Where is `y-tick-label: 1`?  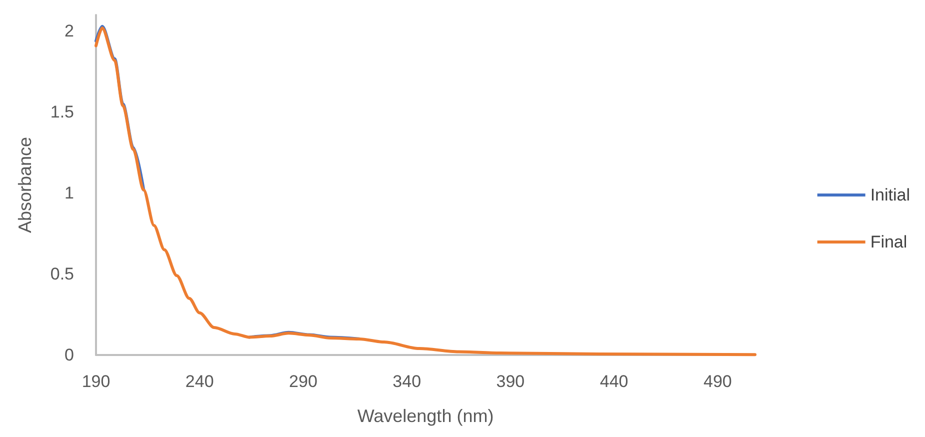
y-tick-label: 1 is located at coordinates (69, 193).